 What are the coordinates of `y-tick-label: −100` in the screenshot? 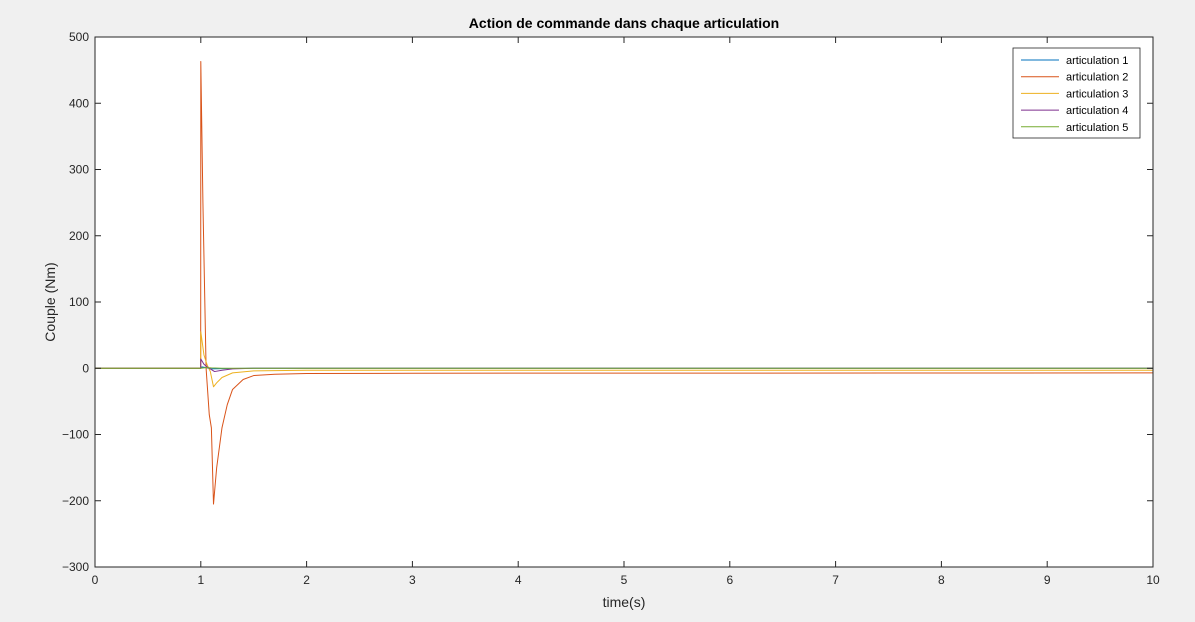 It's located at (75, 435).